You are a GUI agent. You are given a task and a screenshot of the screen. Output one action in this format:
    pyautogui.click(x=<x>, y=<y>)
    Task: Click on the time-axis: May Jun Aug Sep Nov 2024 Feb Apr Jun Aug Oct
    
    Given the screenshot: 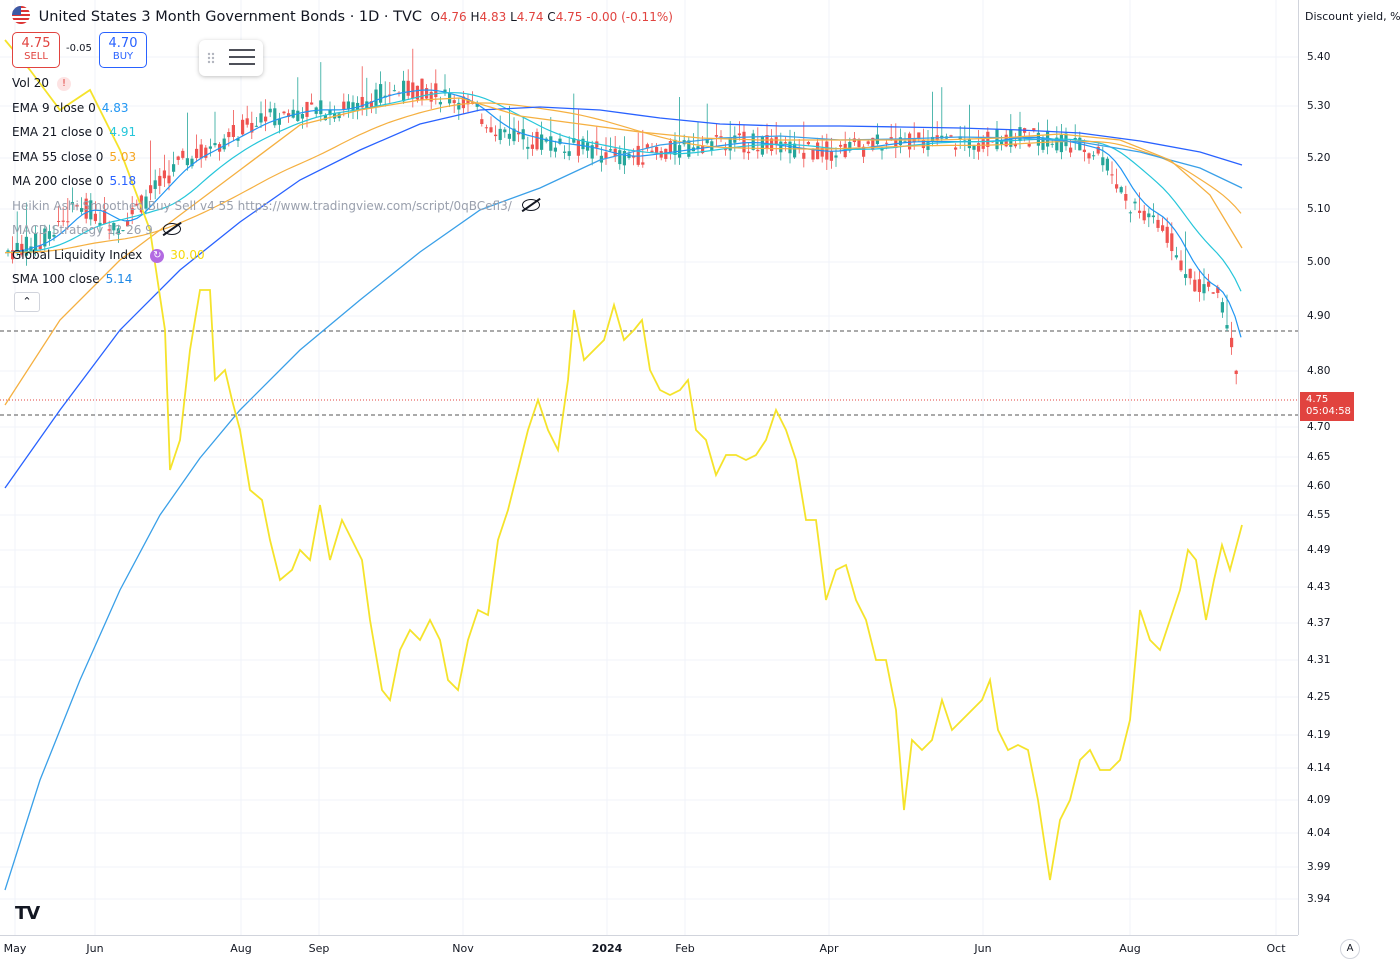 What is the action you would take?
    pyautogui.click(x=649, y=949)
    